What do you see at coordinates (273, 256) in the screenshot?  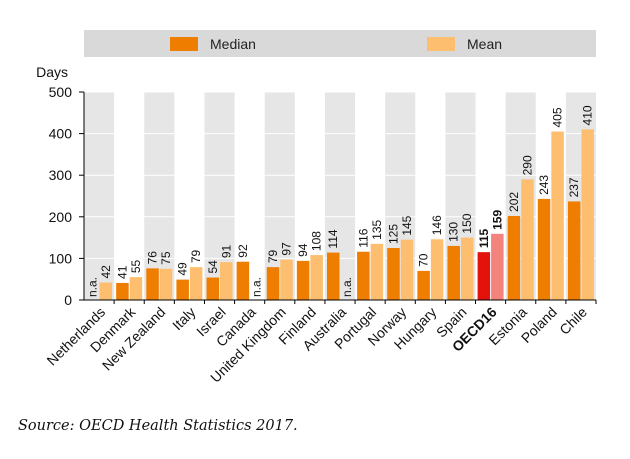 I see `data-label-median: 79` at bounding box center [273, 256].